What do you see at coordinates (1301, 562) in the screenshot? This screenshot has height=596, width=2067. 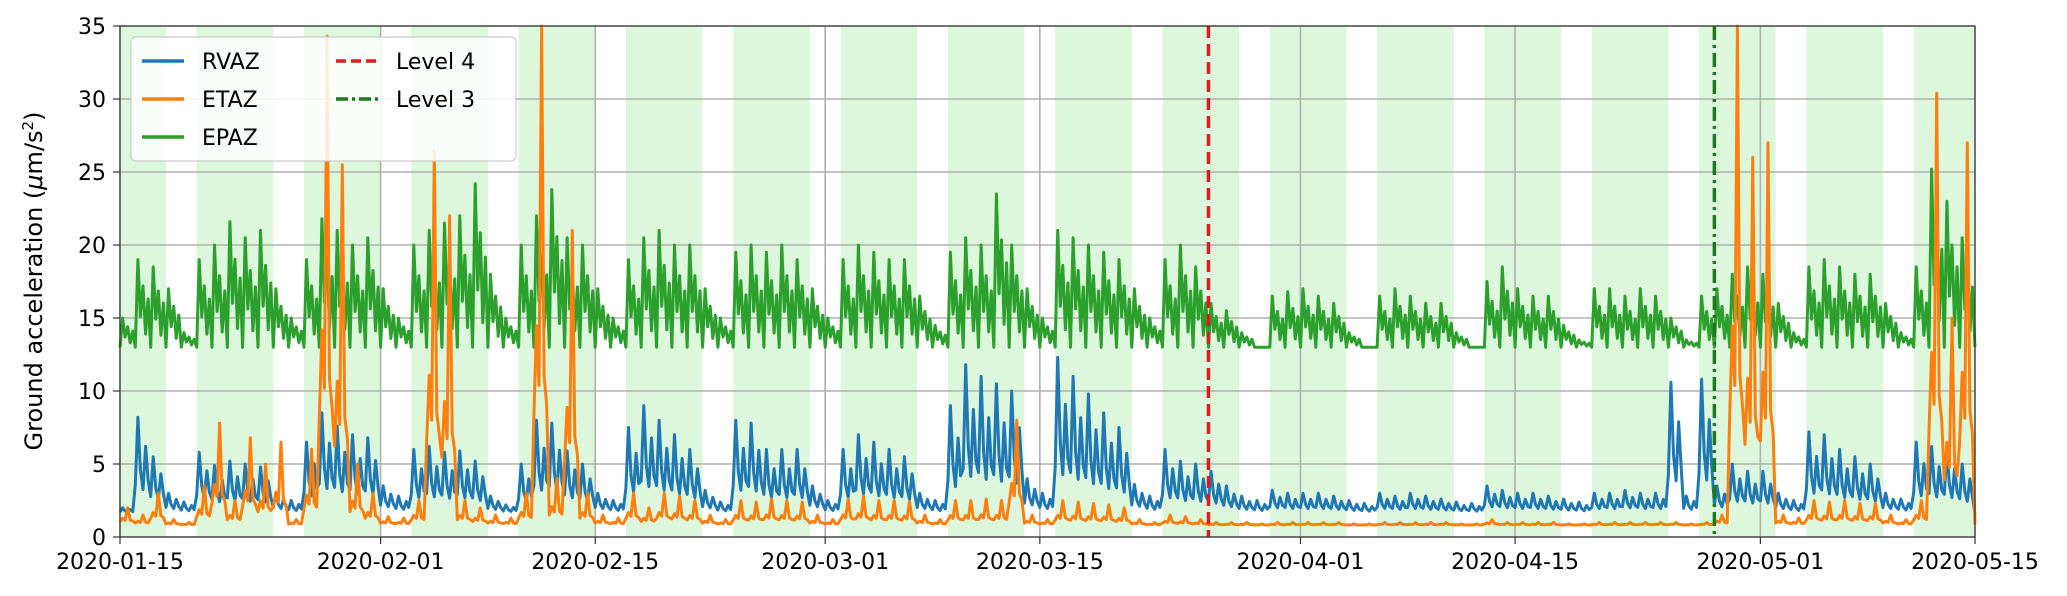 I see `x-tick-label: 2020-04-01` at bounding box center [1301, 562].